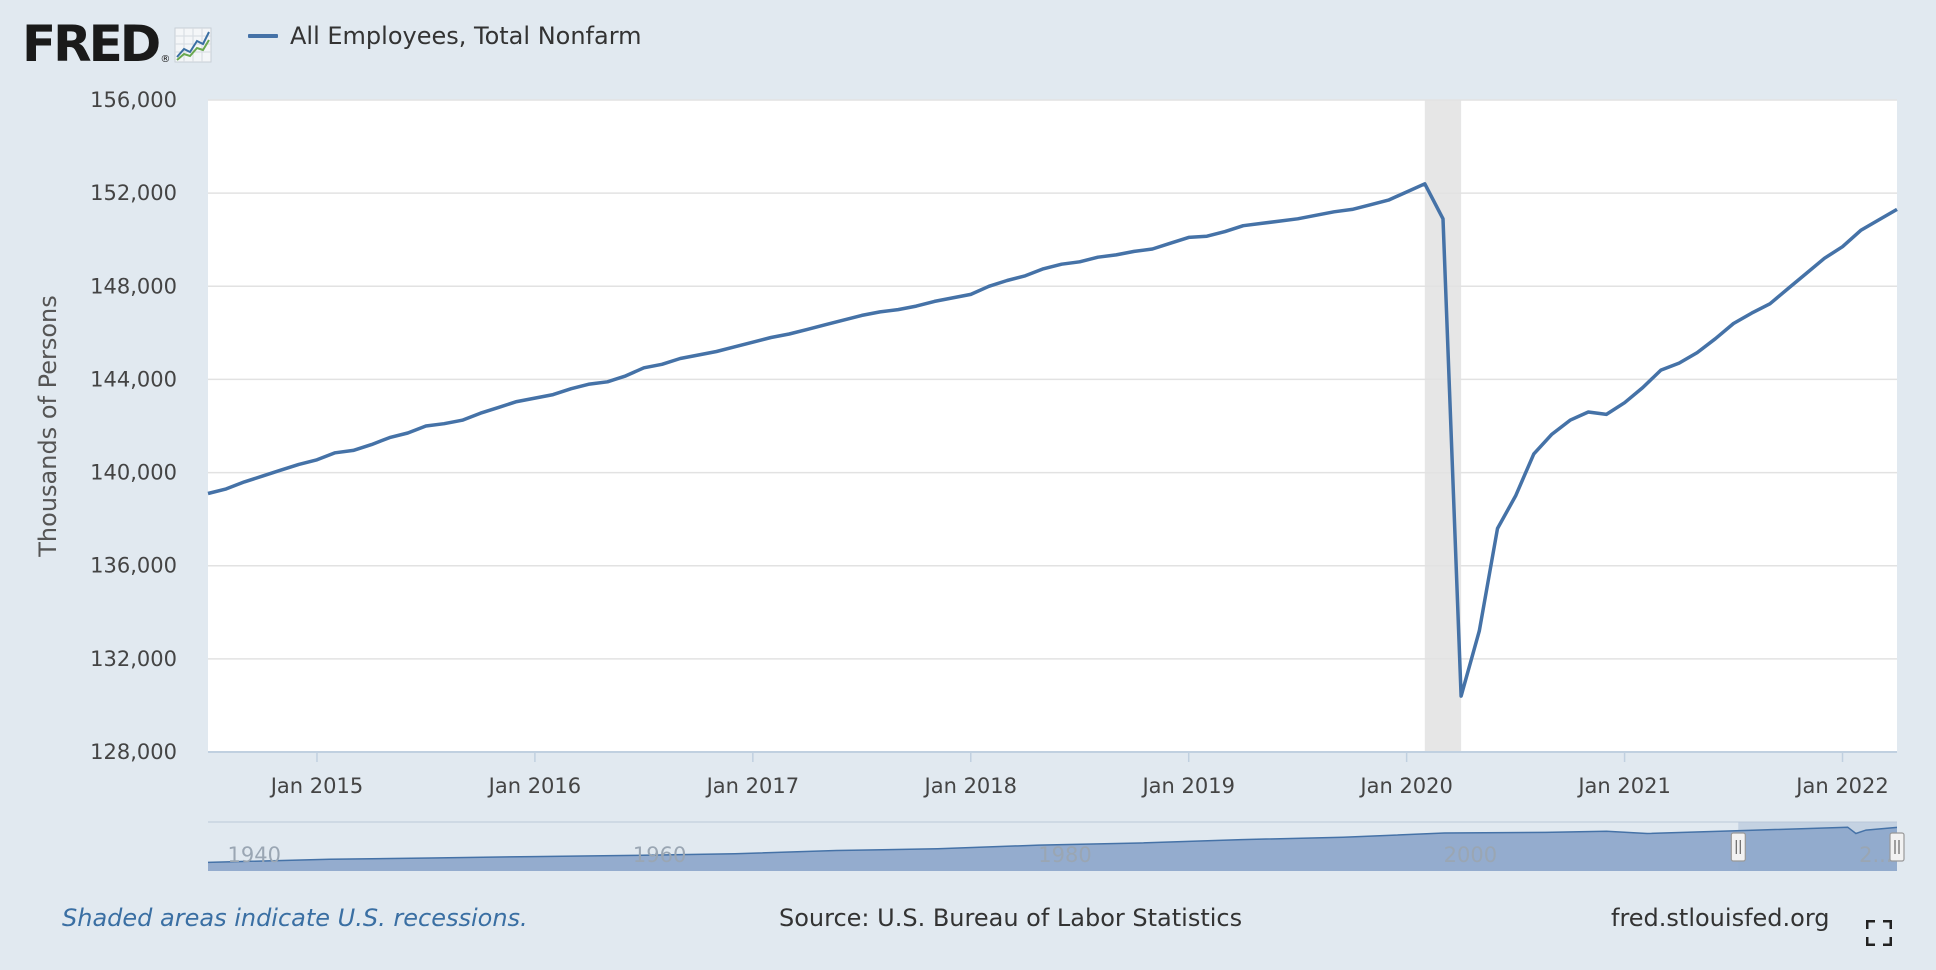 This screenshot has width=1936, height=970. I want to click on navigator-line, so click(1052, 845).